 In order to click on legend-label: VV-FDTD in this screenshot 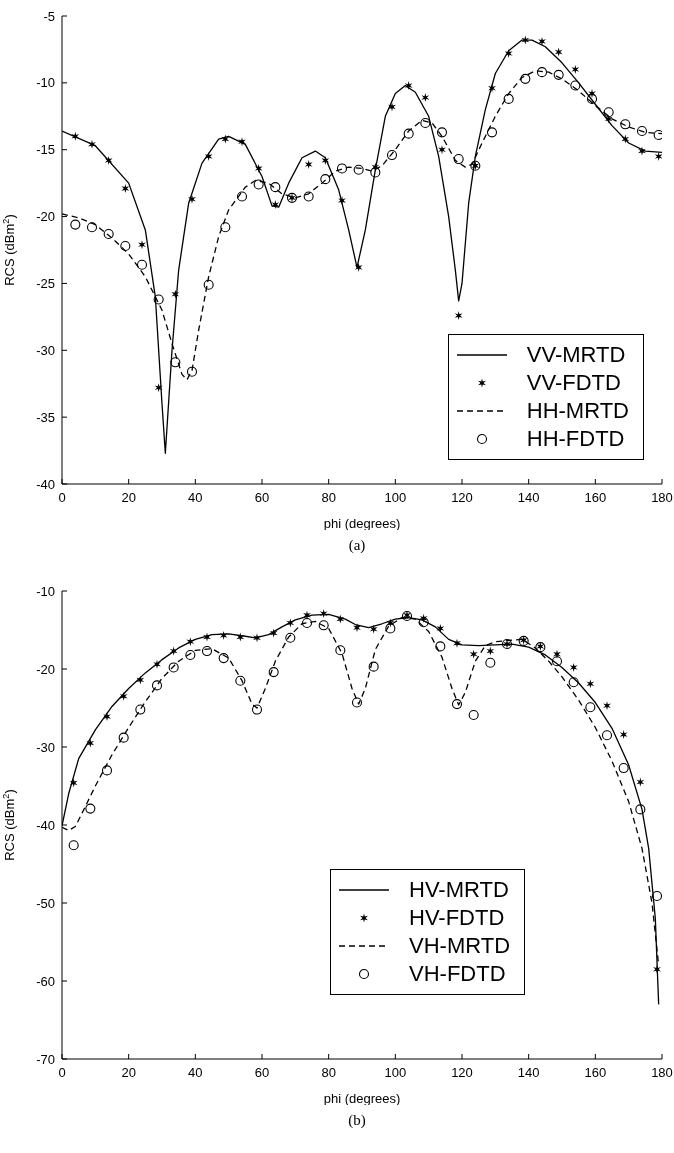, I will do `click(573, 383)`.